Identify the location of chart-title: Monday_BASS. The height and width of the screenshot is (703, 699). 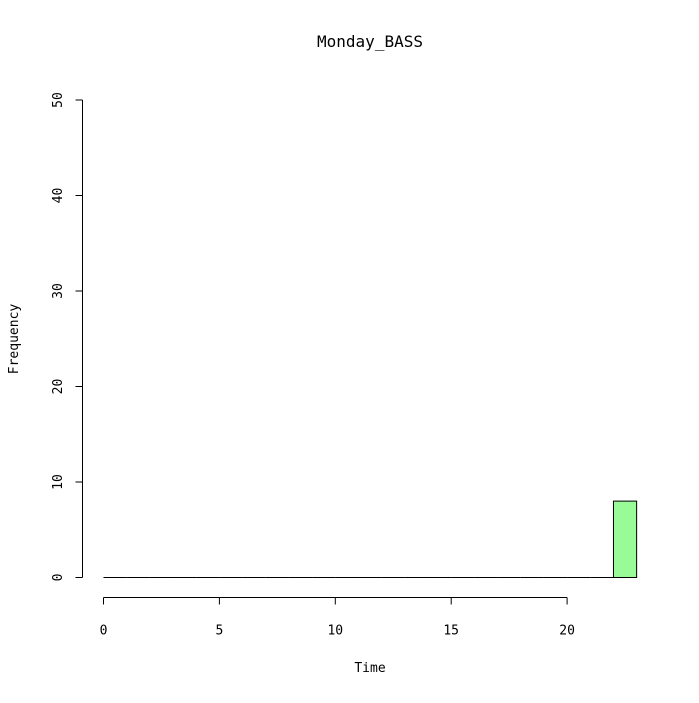
(370, 41).